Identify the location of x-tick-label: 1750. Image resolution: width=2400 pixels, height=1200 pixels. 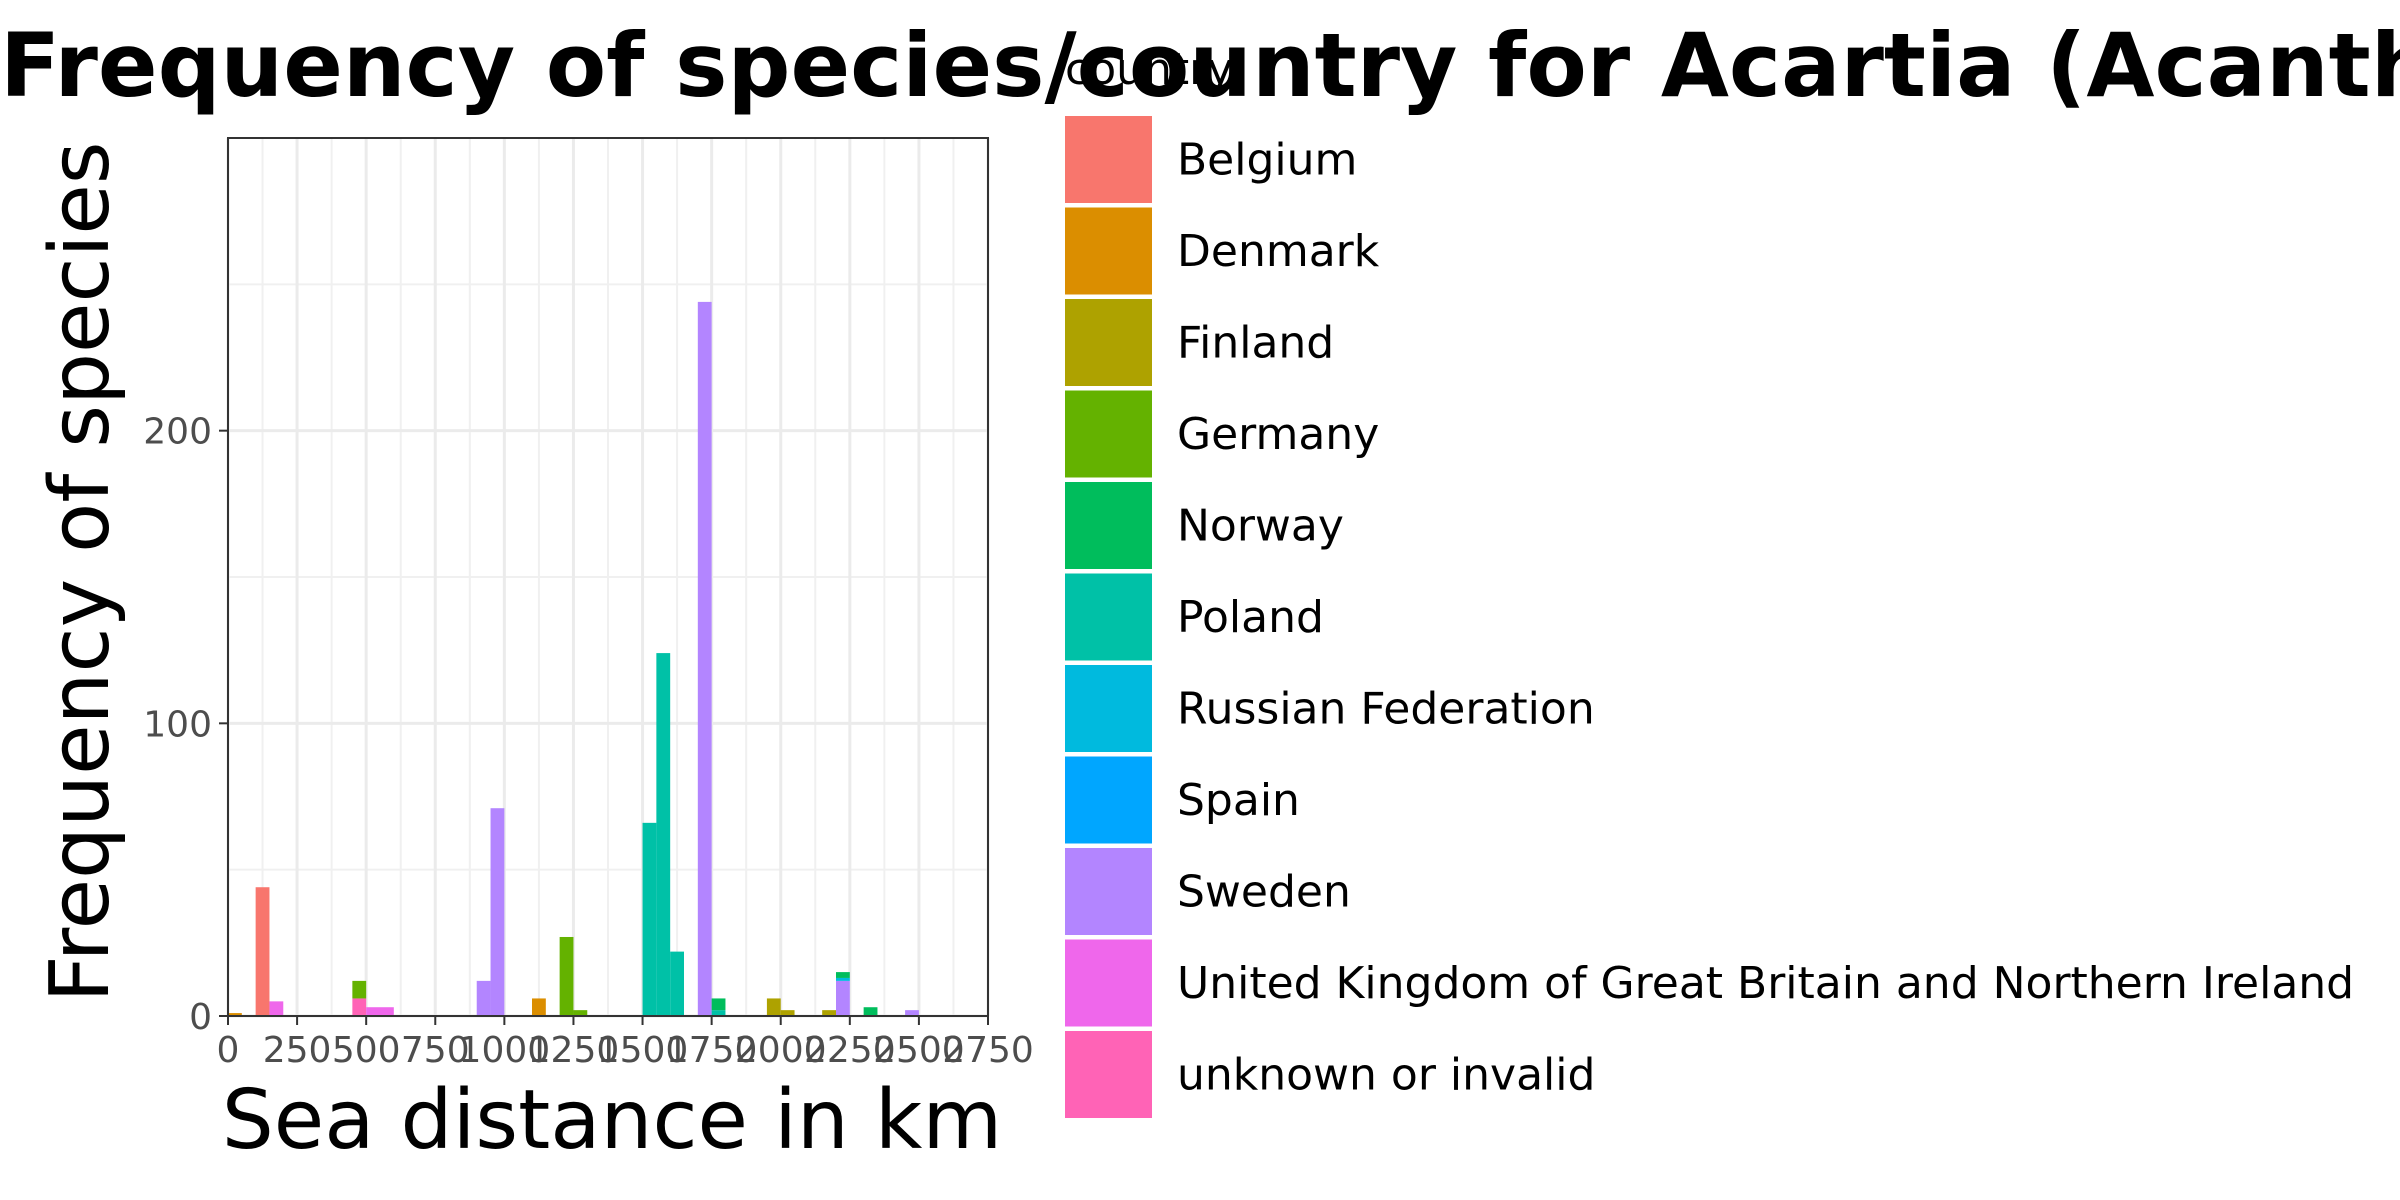
(712, 1050).